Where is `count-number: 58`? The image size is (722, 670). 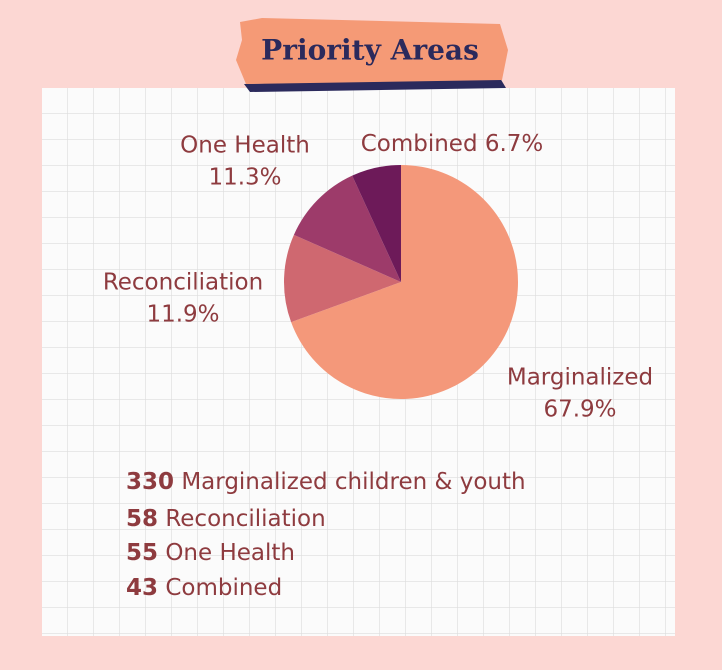
count-number: 58 is located at coordinates (142, 519).